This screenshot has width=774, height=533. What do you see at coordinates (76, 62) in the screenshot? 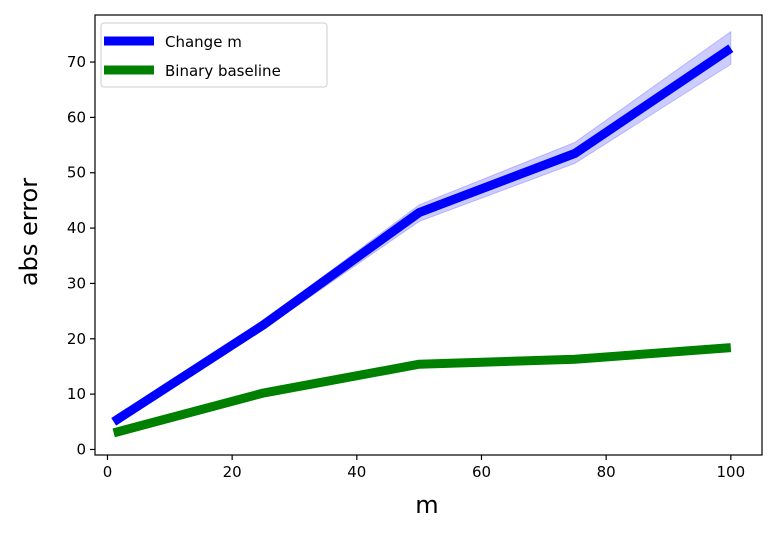
I see `y-tick-label: 70` at bounding box center [76, 62].